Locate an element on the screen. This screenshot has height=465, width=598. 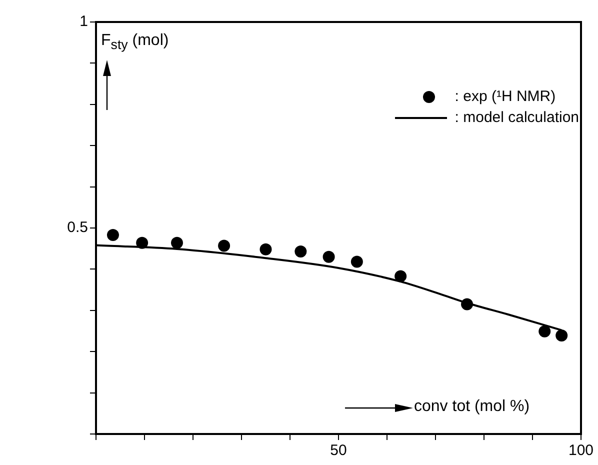
legend-label: : model calculation is located at coordinates (516, 117).